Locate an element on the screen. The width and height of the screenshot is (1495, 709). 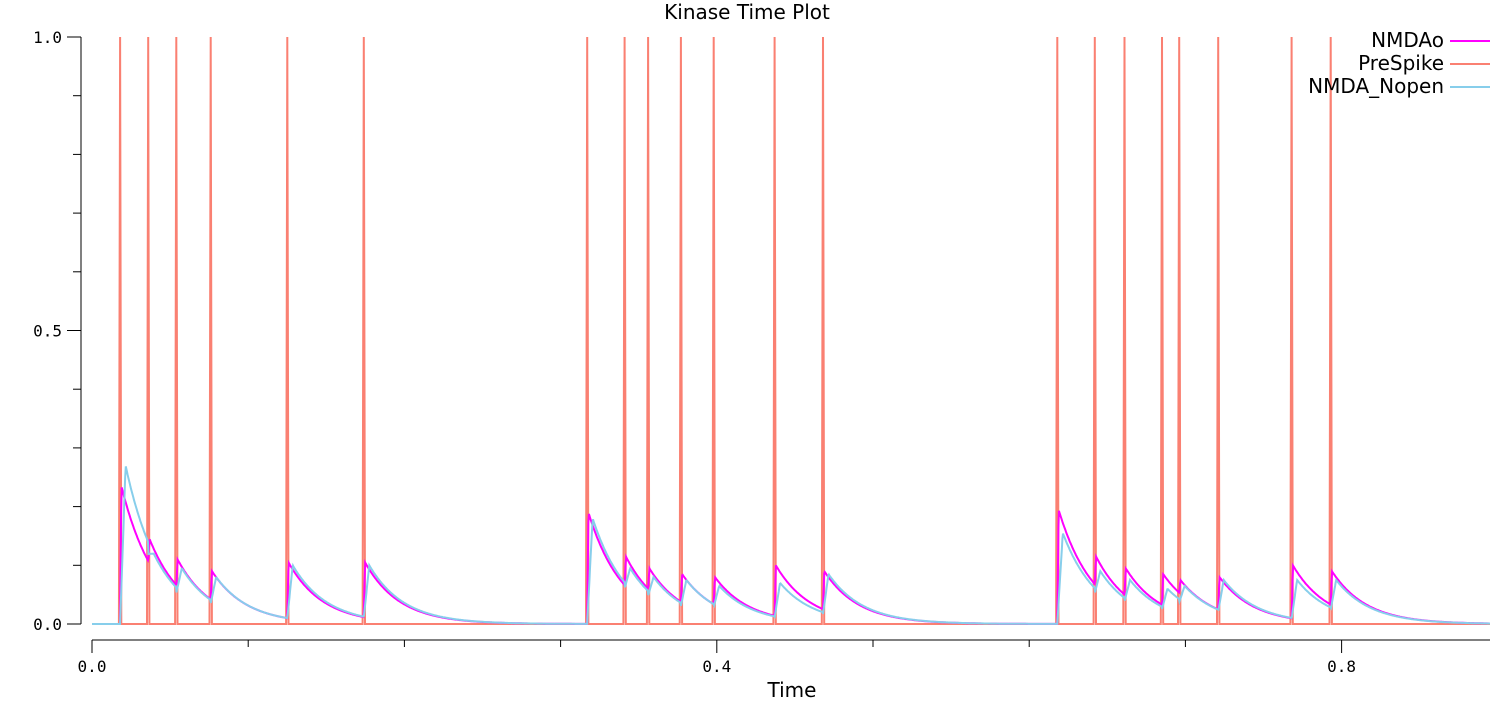
x-tick-label: 0.0 is located at coordinates (92, 666).